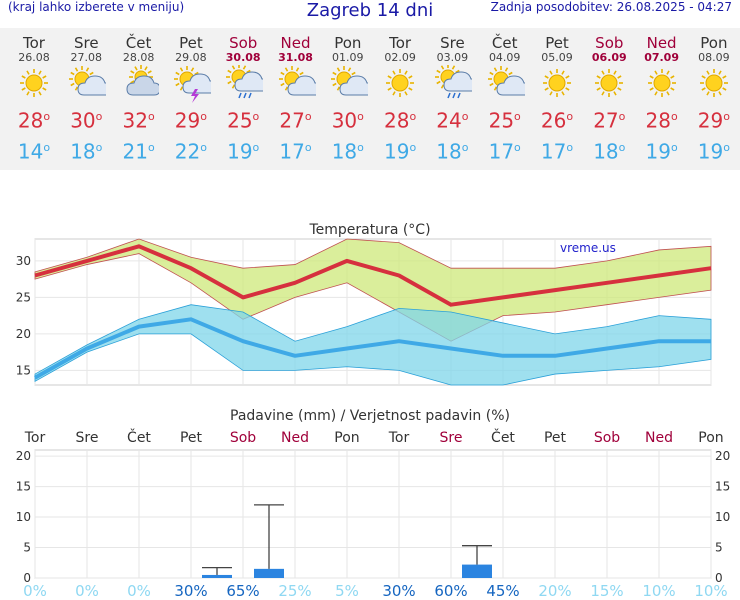  I want to click on forecast-day-7: Pon 01.09 30o 18o, so click(348, 96).